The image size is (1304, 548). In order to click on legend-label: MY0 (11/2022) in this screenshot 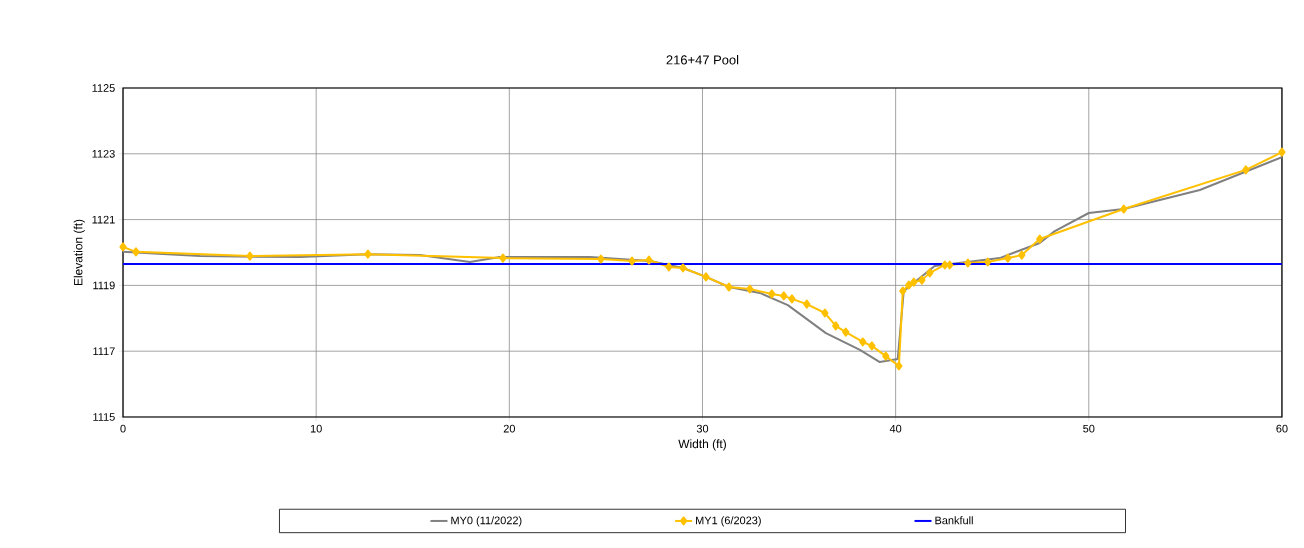, I will do `click(486, 521)`.